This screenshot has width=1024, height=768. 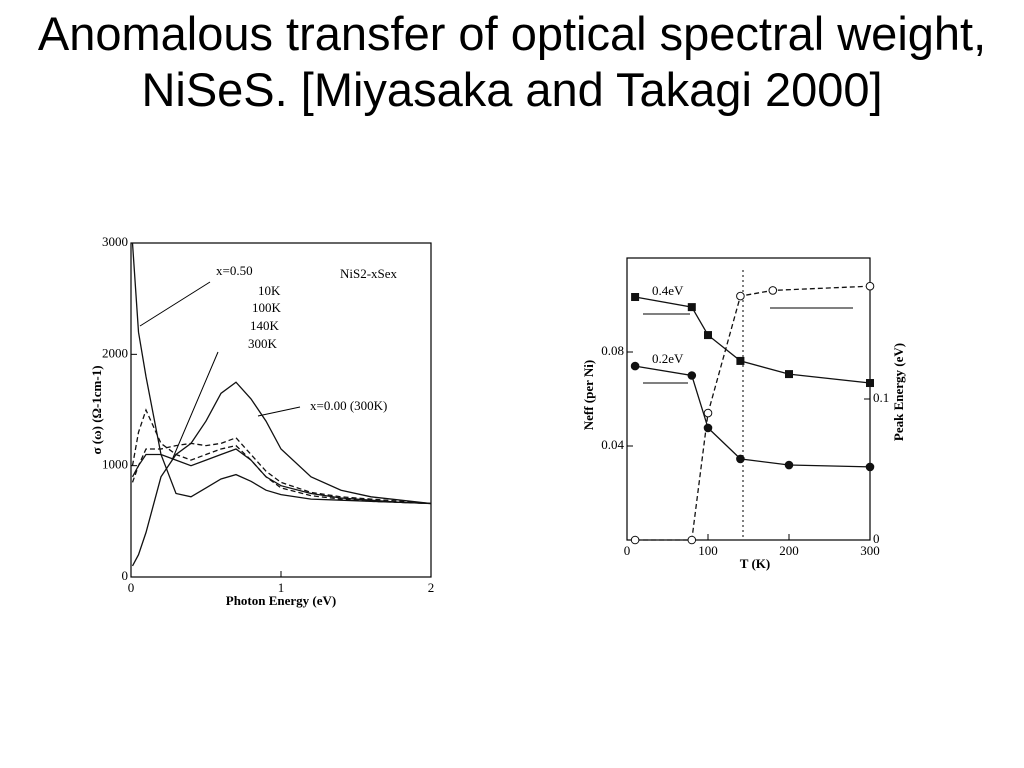 I want to click on x-tick-label: 200, so click(x=789, y=550).